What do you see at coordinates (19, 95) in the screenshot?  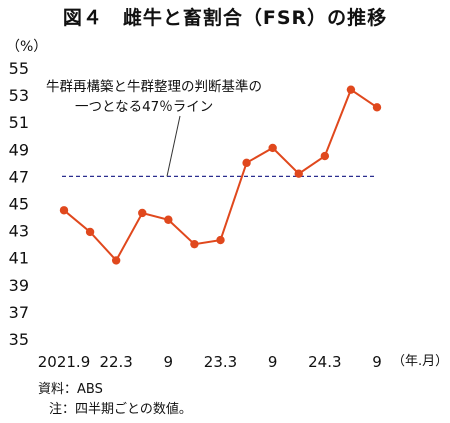 I see `y-tick-label: 53` at bounding box center [19, 95].